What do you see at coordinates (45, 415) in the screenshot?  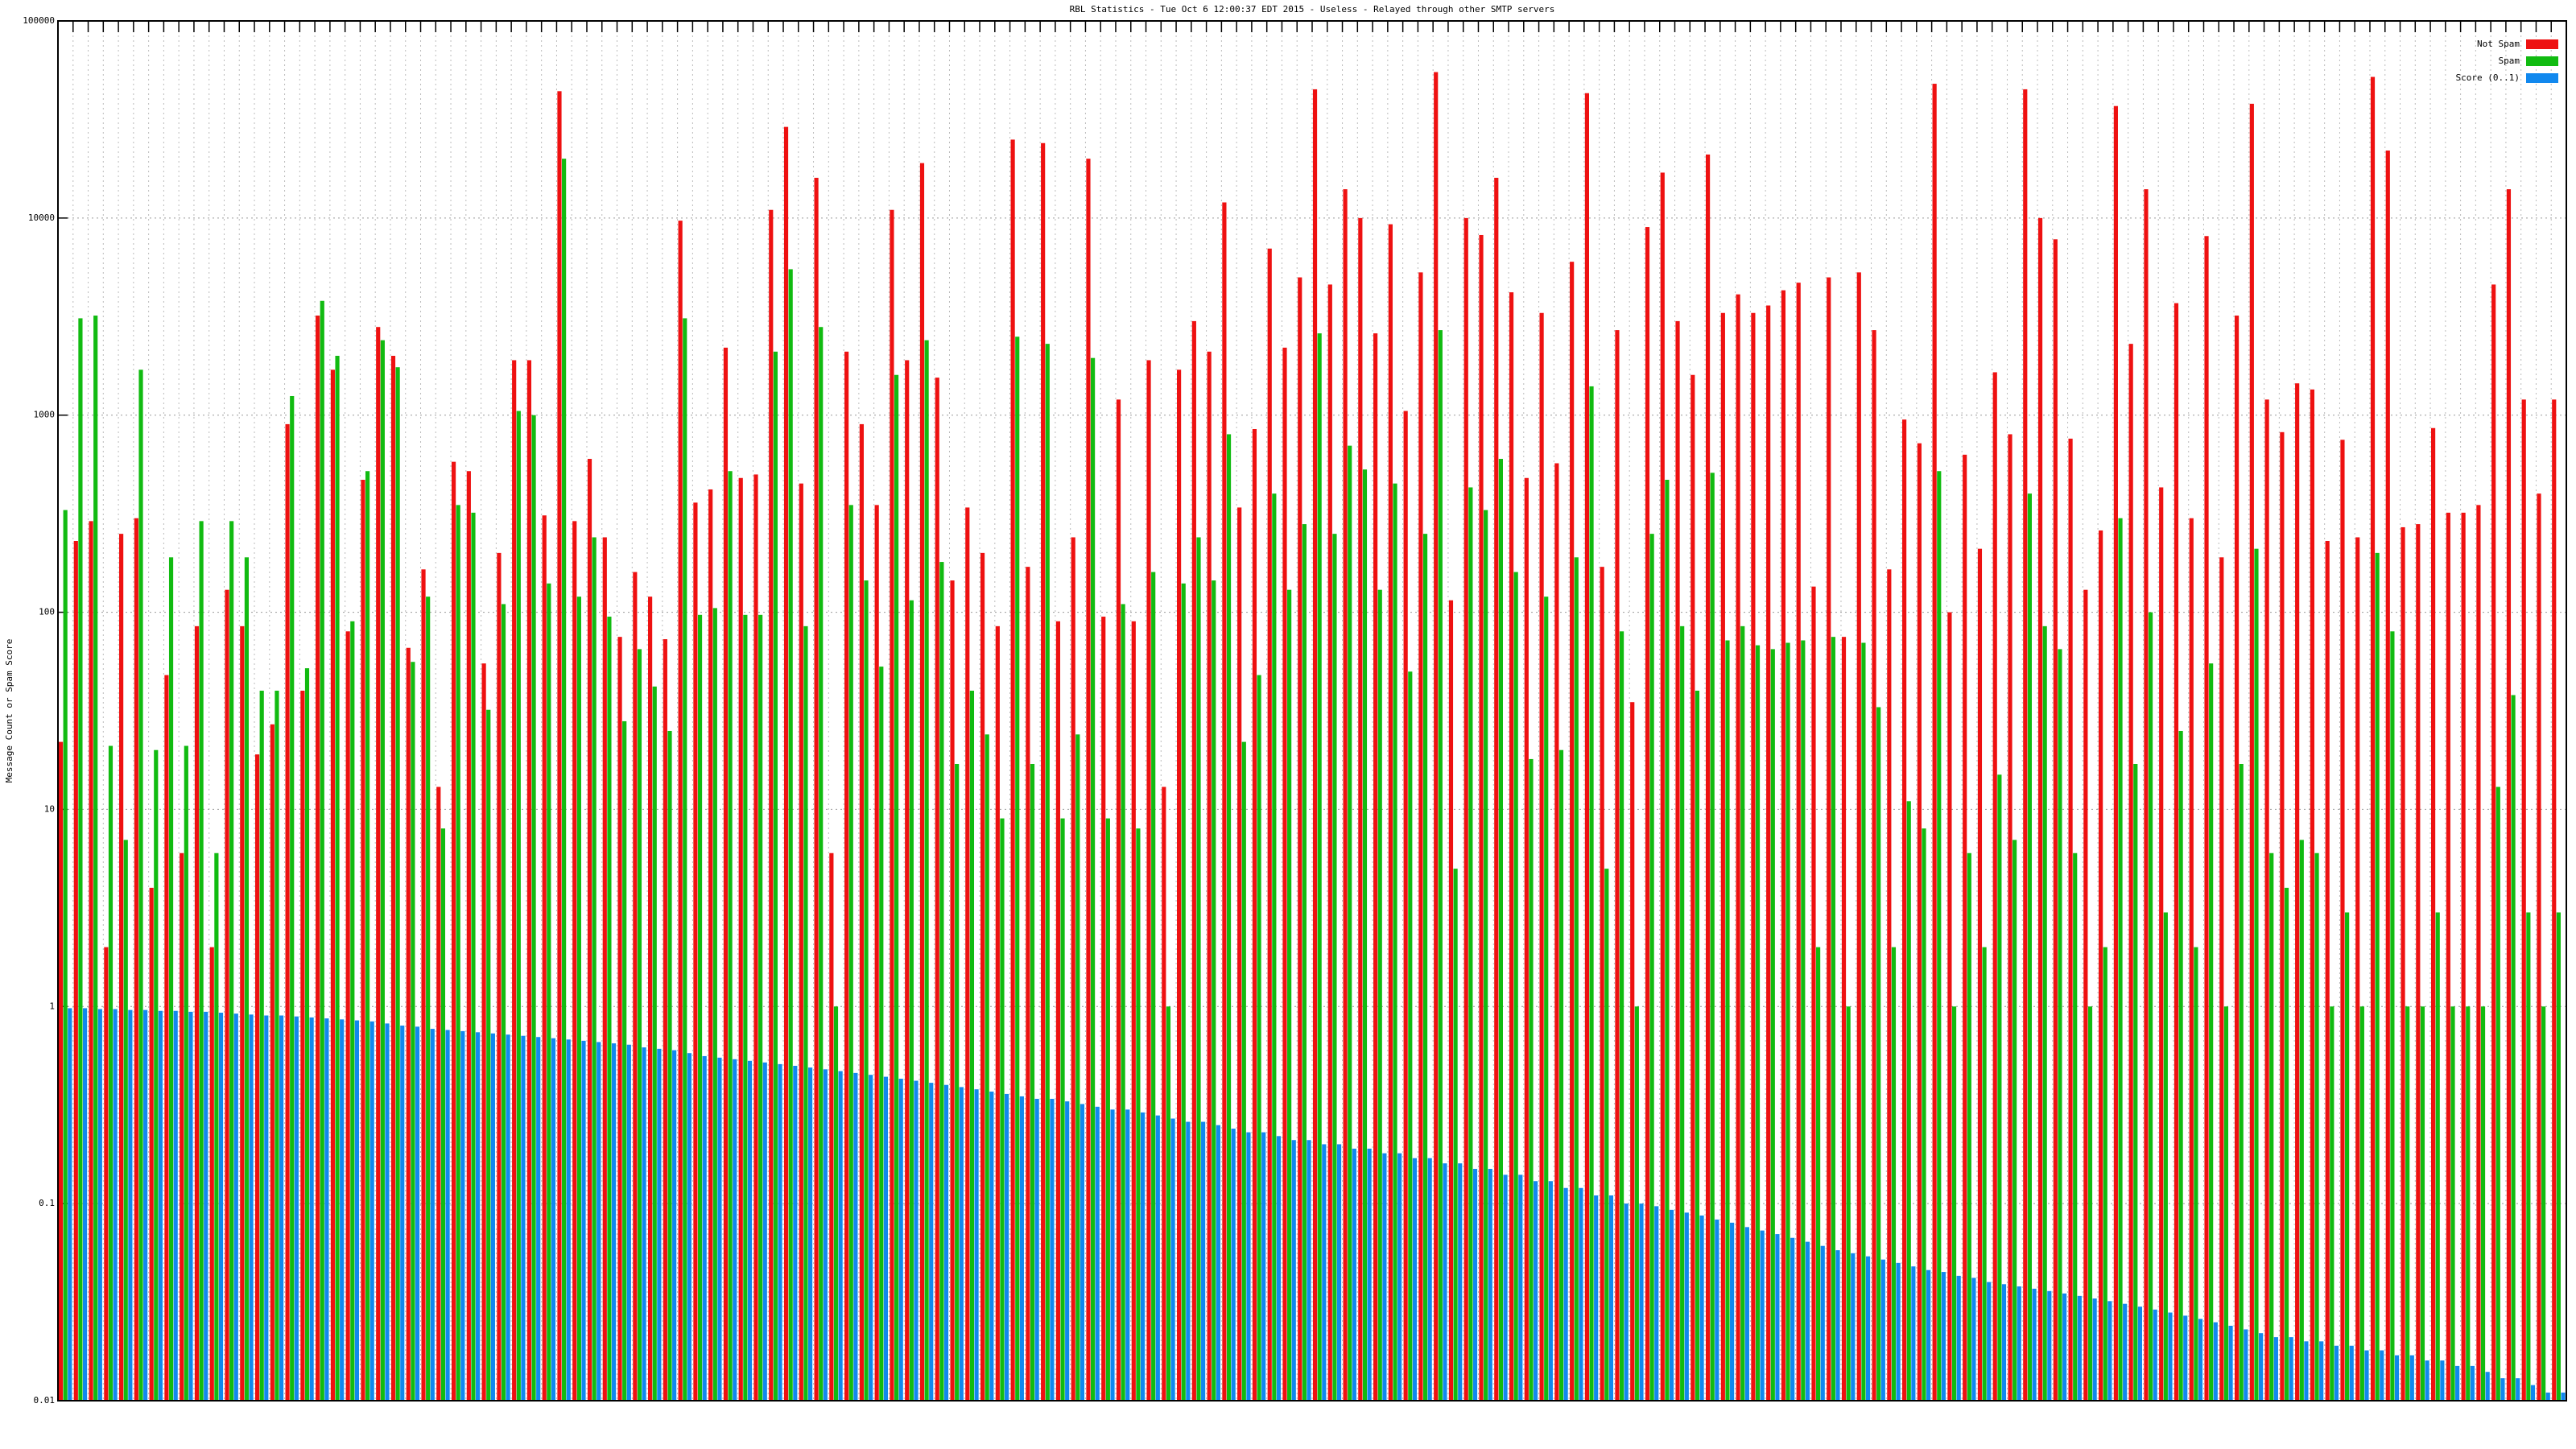 I see `y-tick-label: 1000` at bounding box center [45, 415].